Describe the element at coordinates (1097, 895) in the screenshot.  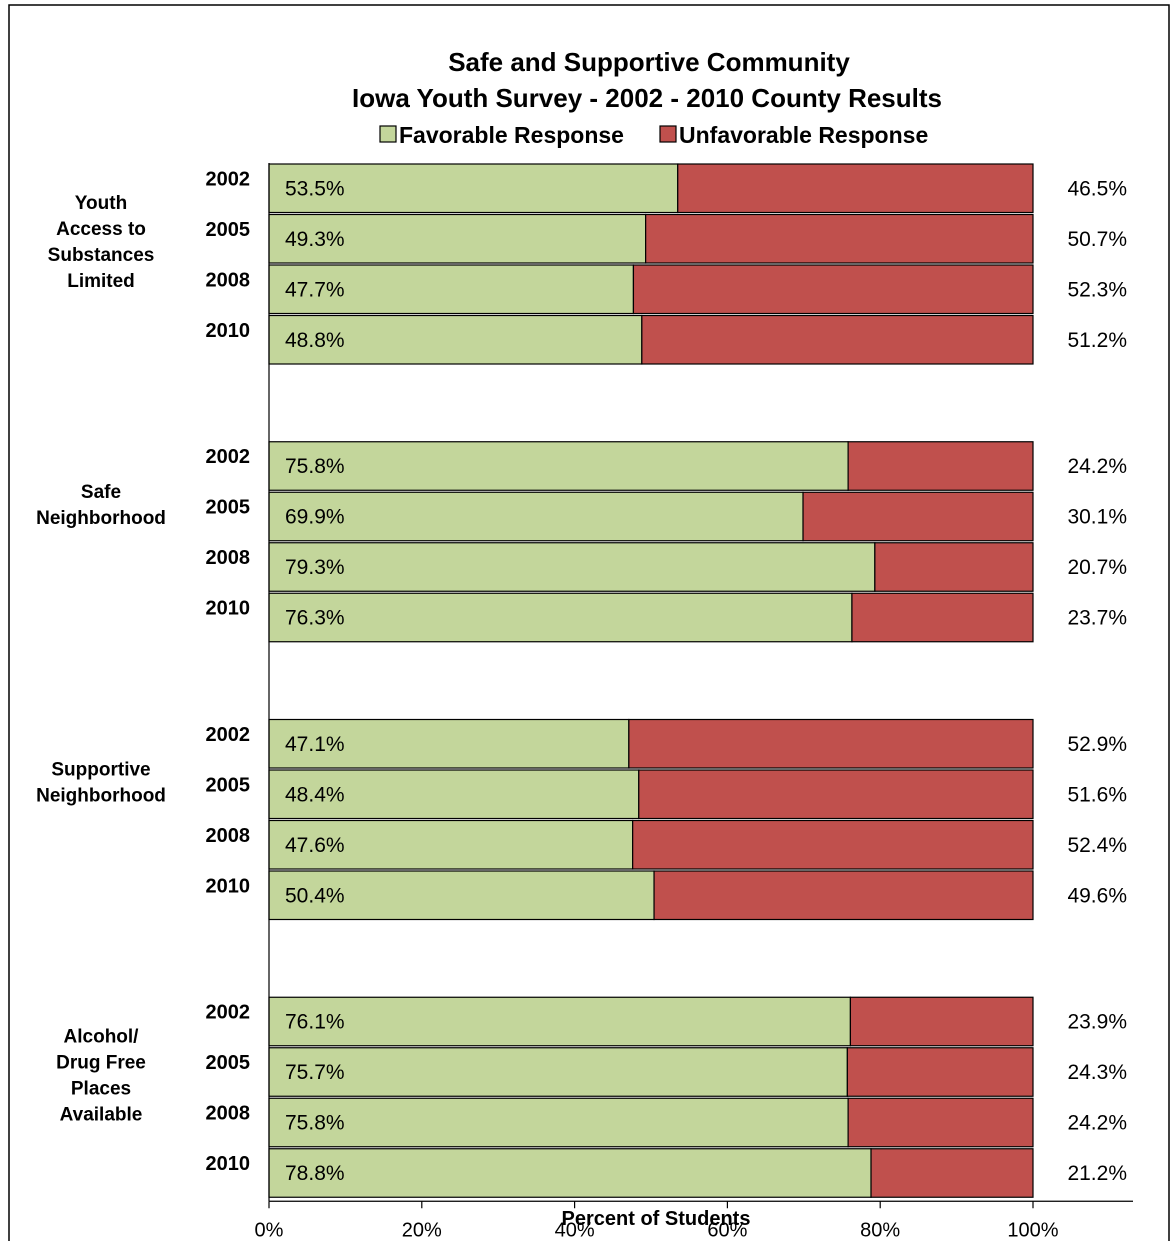
I see `data-label-unfavorable: 49.6%` at that location.